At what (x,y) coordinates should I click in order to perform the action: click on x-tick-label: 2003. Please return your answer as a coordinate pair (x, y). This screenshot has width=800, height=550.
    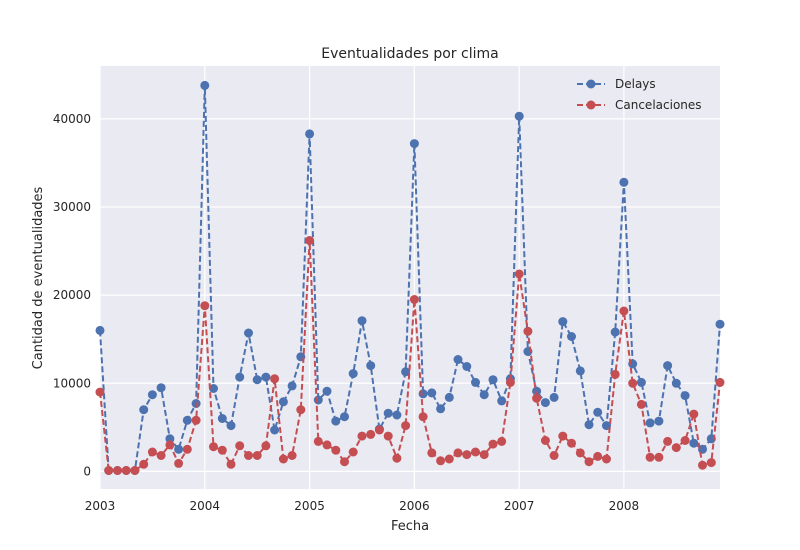
    Looking at the image, I should click on (100, 506).